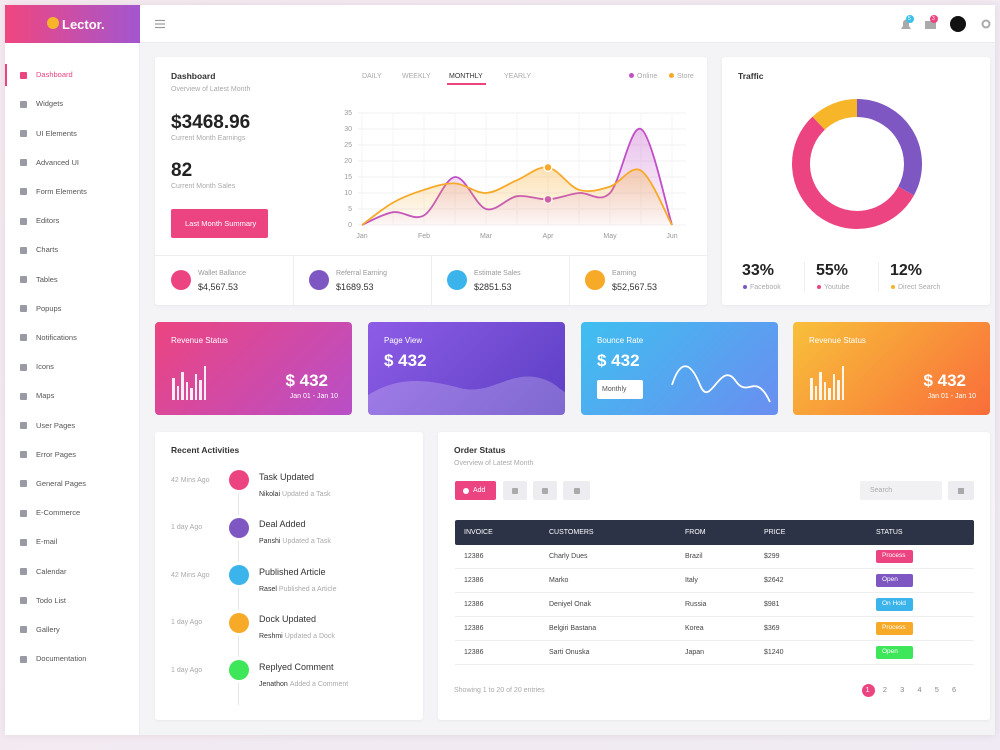  I want to click on status-badge, so click(894, 604).